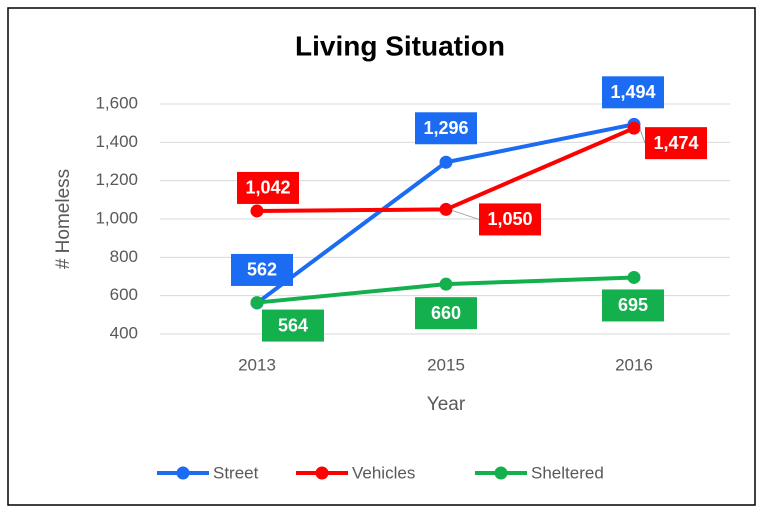 Image resolution: width=764 pixels, height=512 pixels. I want to click on data-label: 564, so click(293, 325).